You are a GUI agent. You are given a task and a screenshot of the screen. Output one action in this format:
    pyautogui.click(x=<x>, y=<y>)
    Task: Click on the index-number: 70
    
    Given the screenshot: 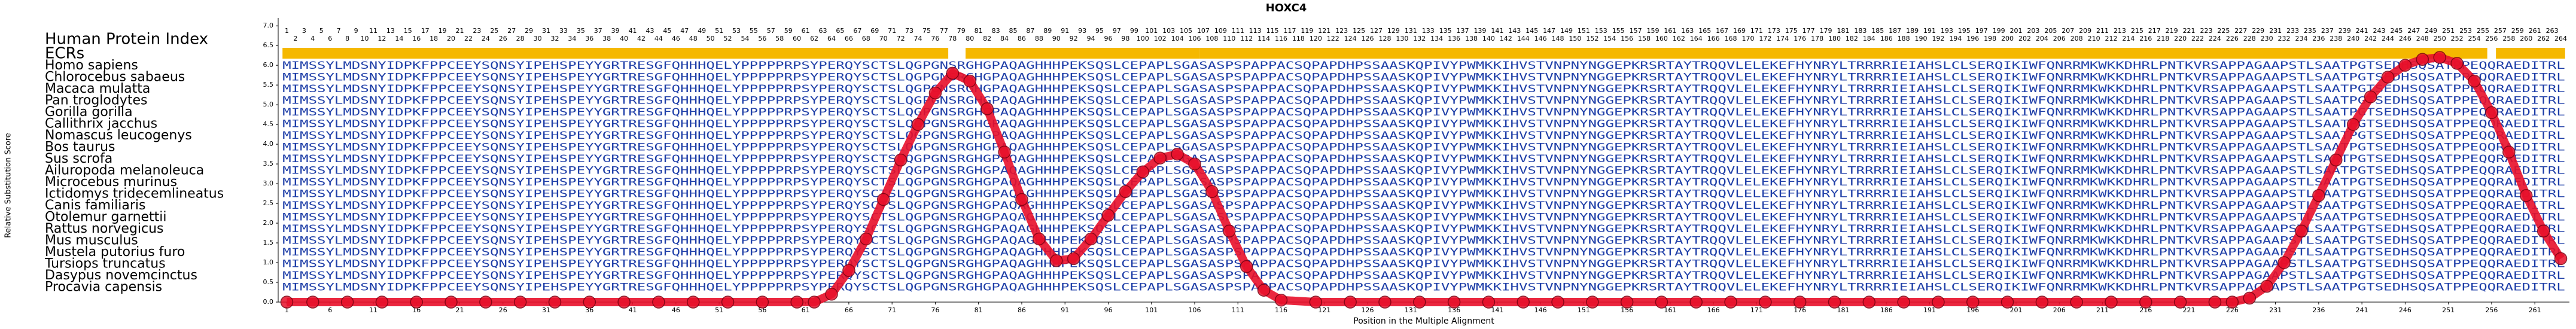 What is the action you would take?
    pyautogui.click(x=883, y=38)
    